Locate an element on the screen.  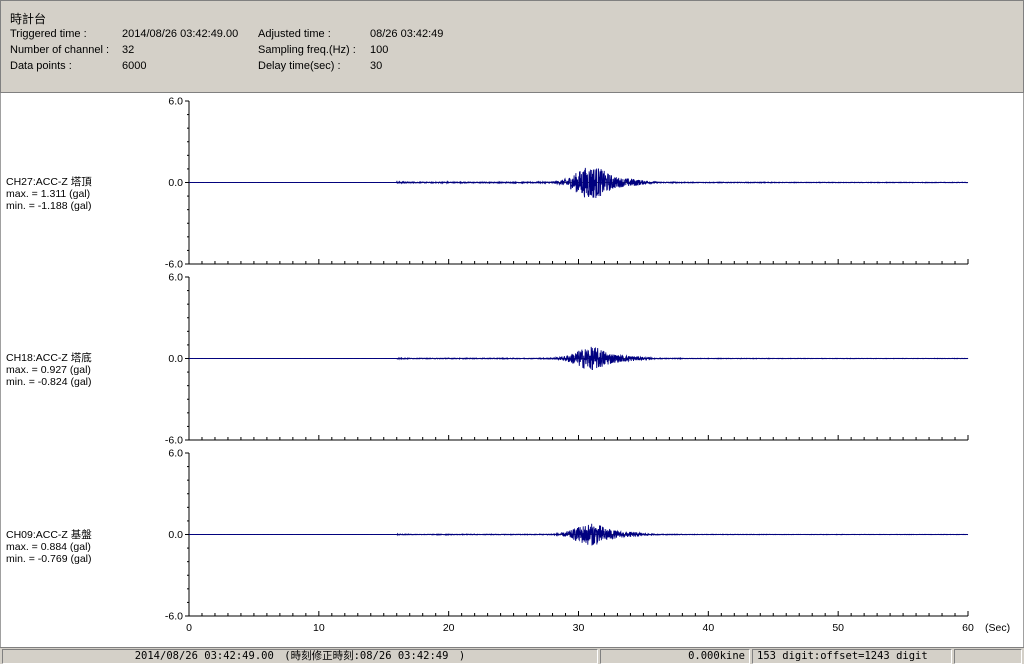
delay-time-value: 30 is located at coordinates (376, 66).